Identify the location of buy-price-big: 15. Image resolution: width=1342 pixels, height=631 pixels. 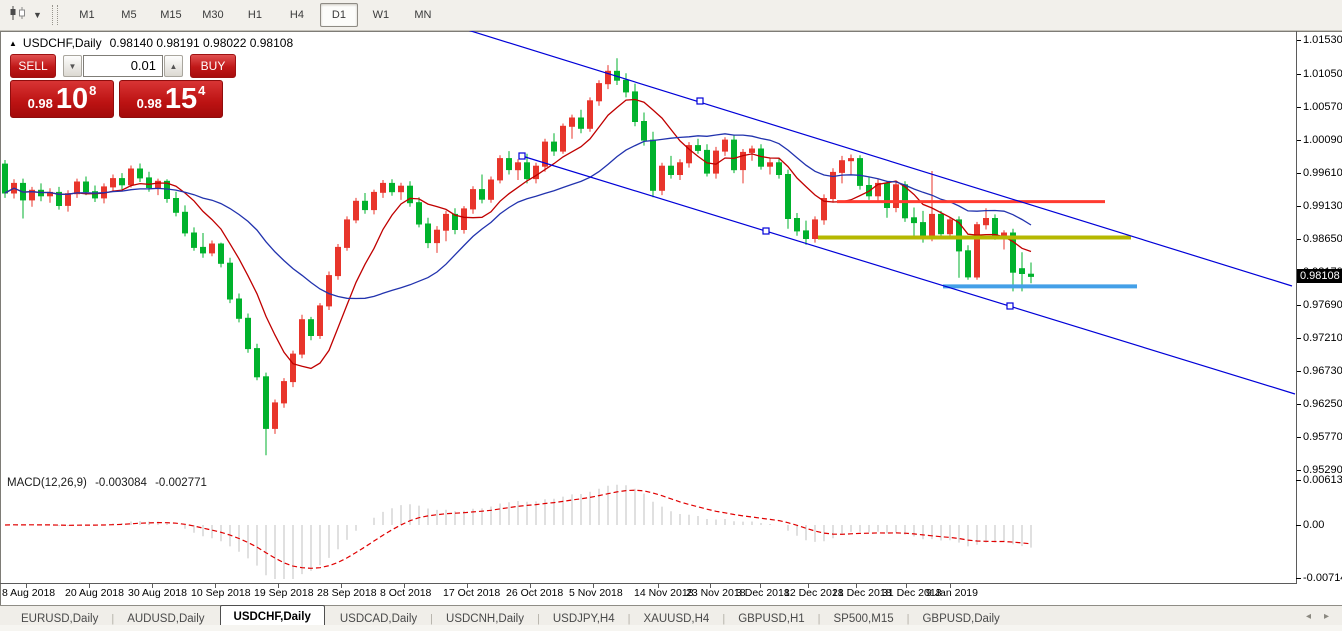
(181, 99).